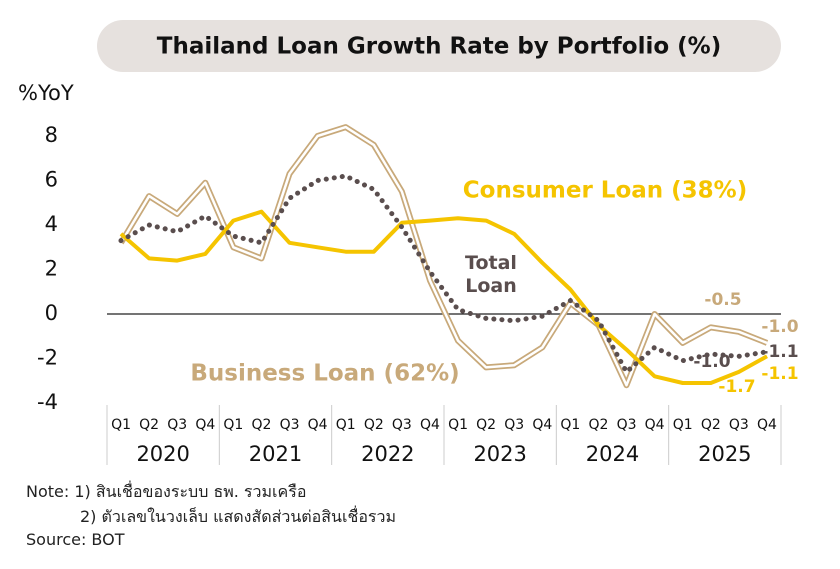  What do you see at coordinates (166, 491) in the screenshot?
I see `note: Note: 1) สินเชื่อของระบบ ธพ. รวมเครือ` at bounding box center [166, 491].